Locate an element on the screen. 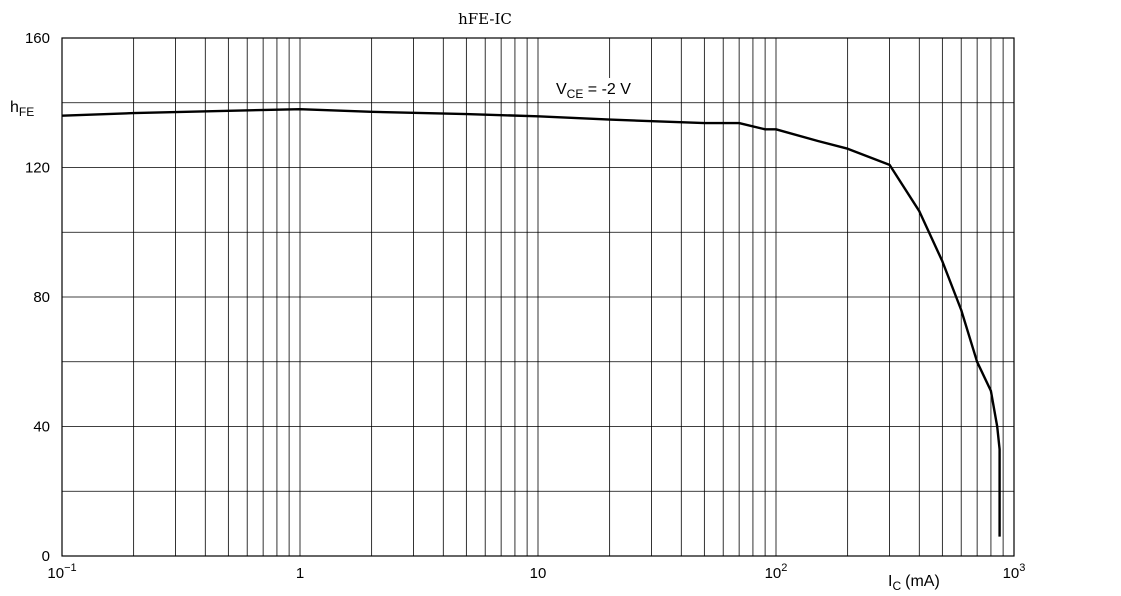  y-tick-label: 120 is located at coordinates (37, 168).